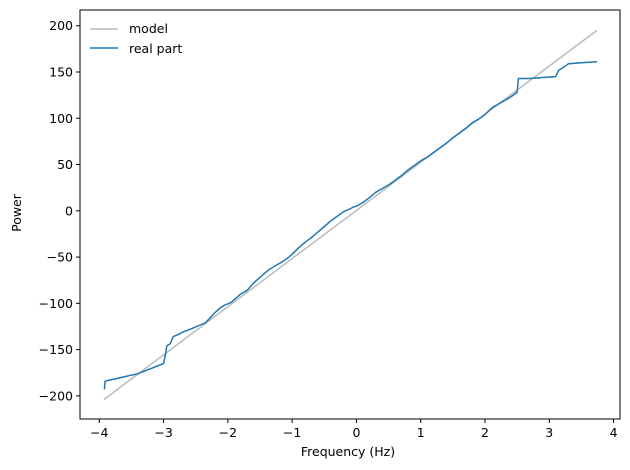 This screenshot has height=470, width=630. I want to click on x-axis-ticks: −4 −3 −2 −1 0 1 2 3 4, so click(354, 429).